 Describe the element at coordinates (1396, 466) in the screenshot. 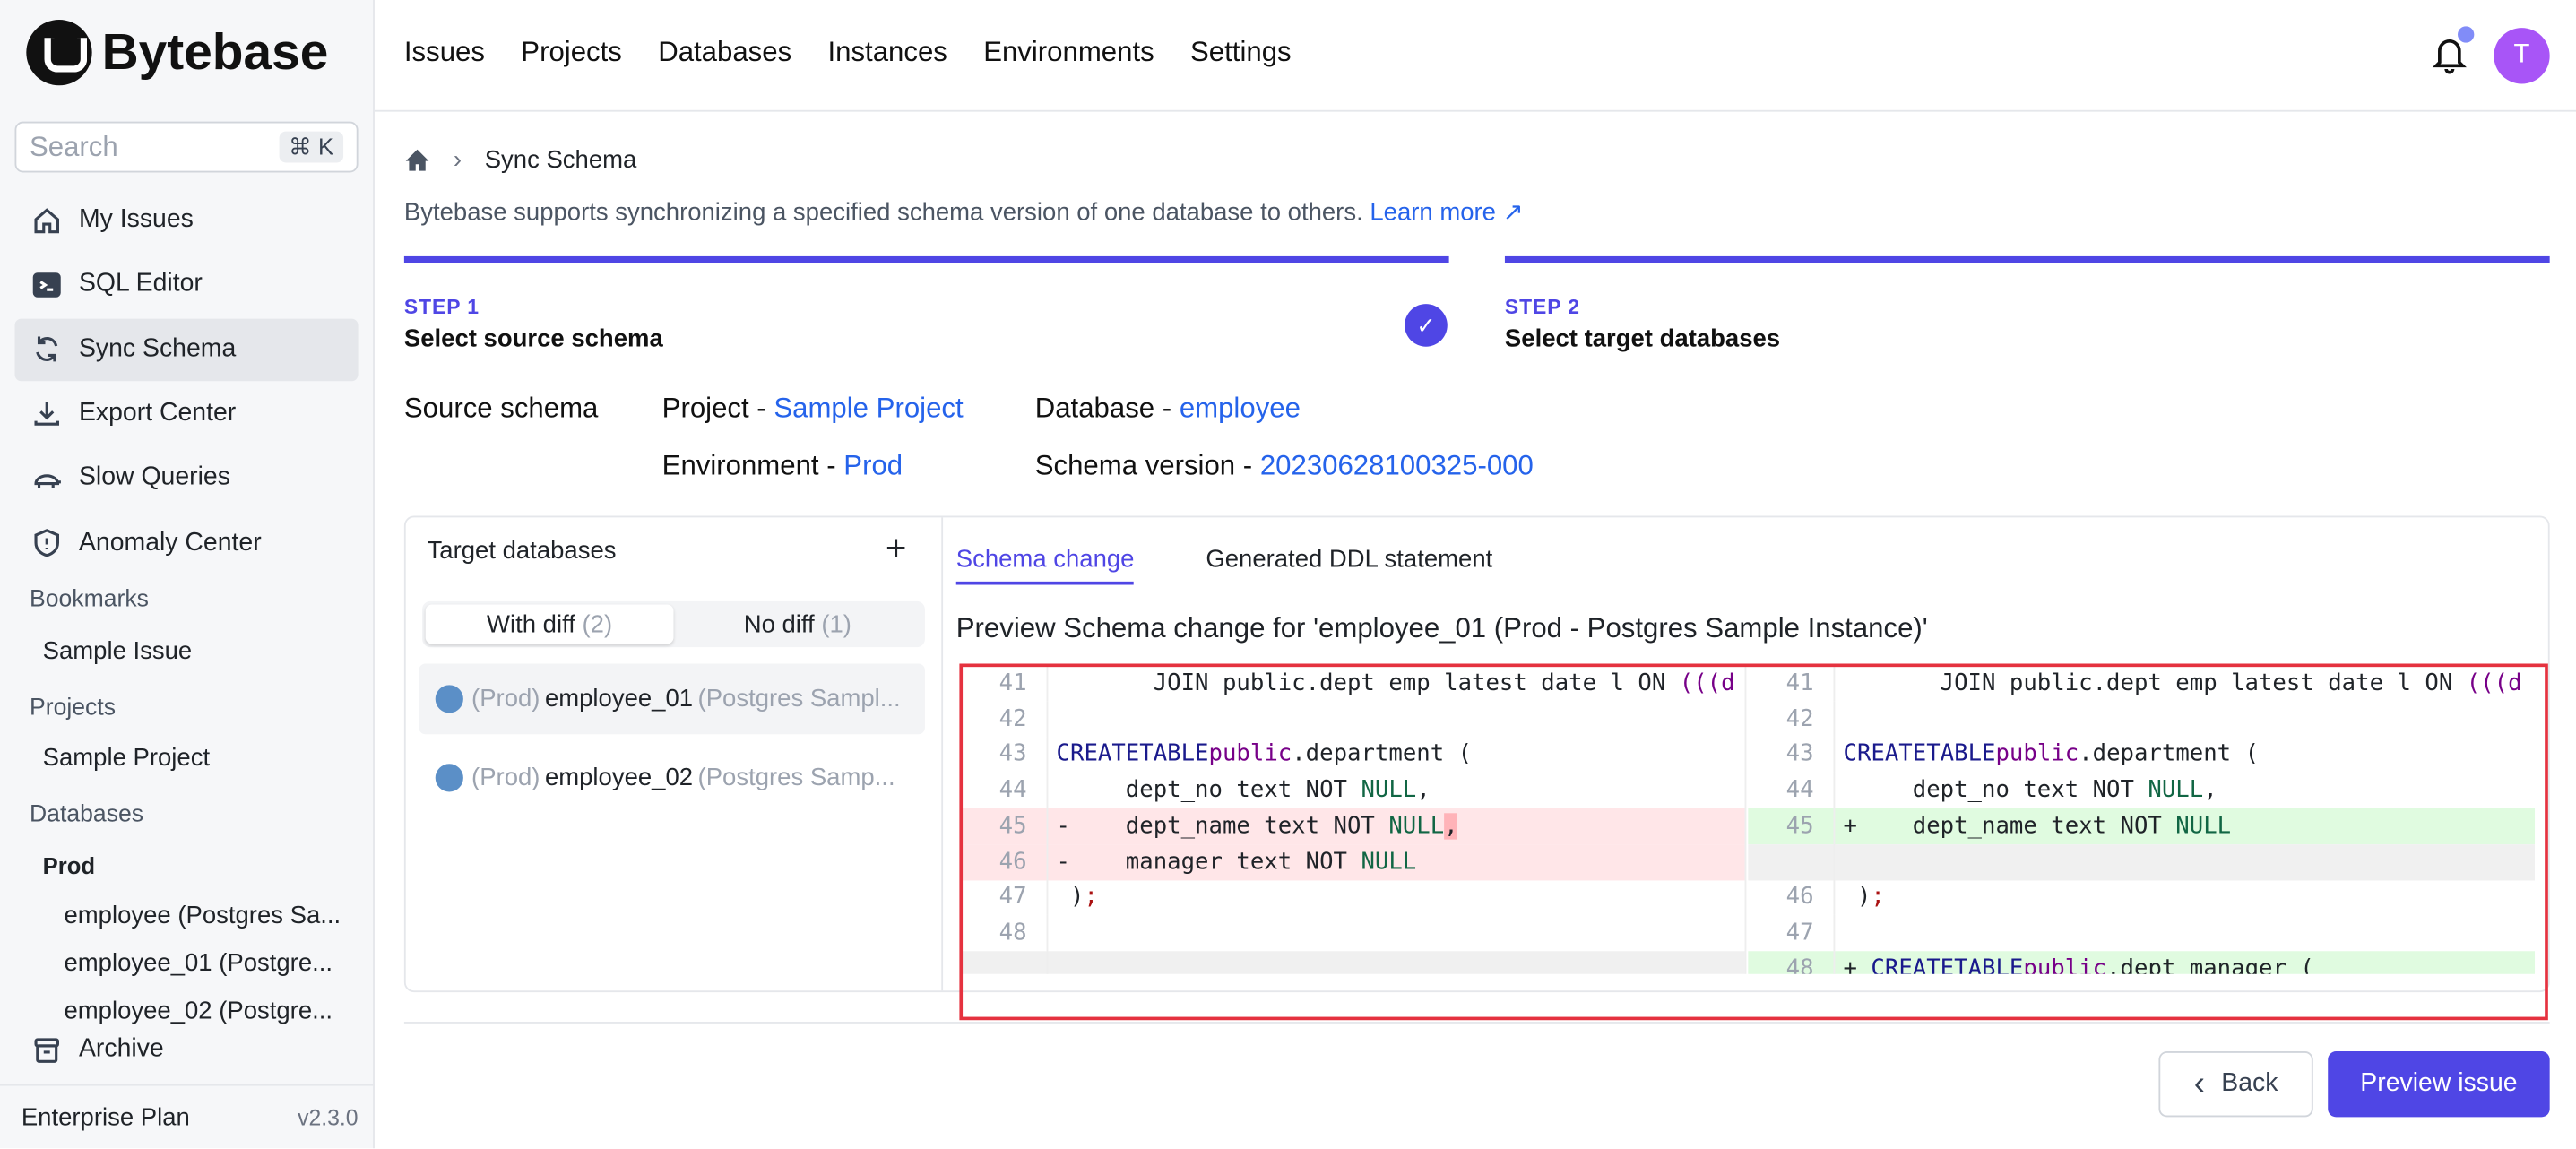

I see `schema-version-link: 20230628100325-000` at that location.